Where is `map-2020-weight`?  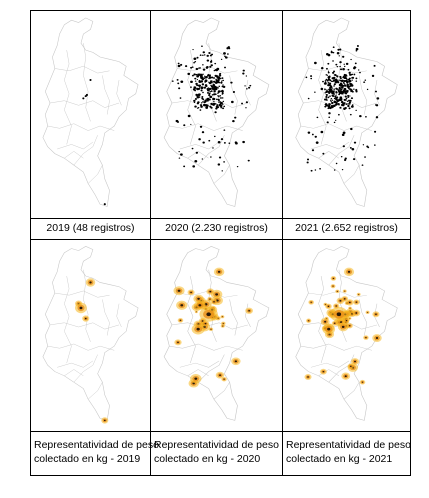 map-2020-weight is located at coordinates (216, 335).